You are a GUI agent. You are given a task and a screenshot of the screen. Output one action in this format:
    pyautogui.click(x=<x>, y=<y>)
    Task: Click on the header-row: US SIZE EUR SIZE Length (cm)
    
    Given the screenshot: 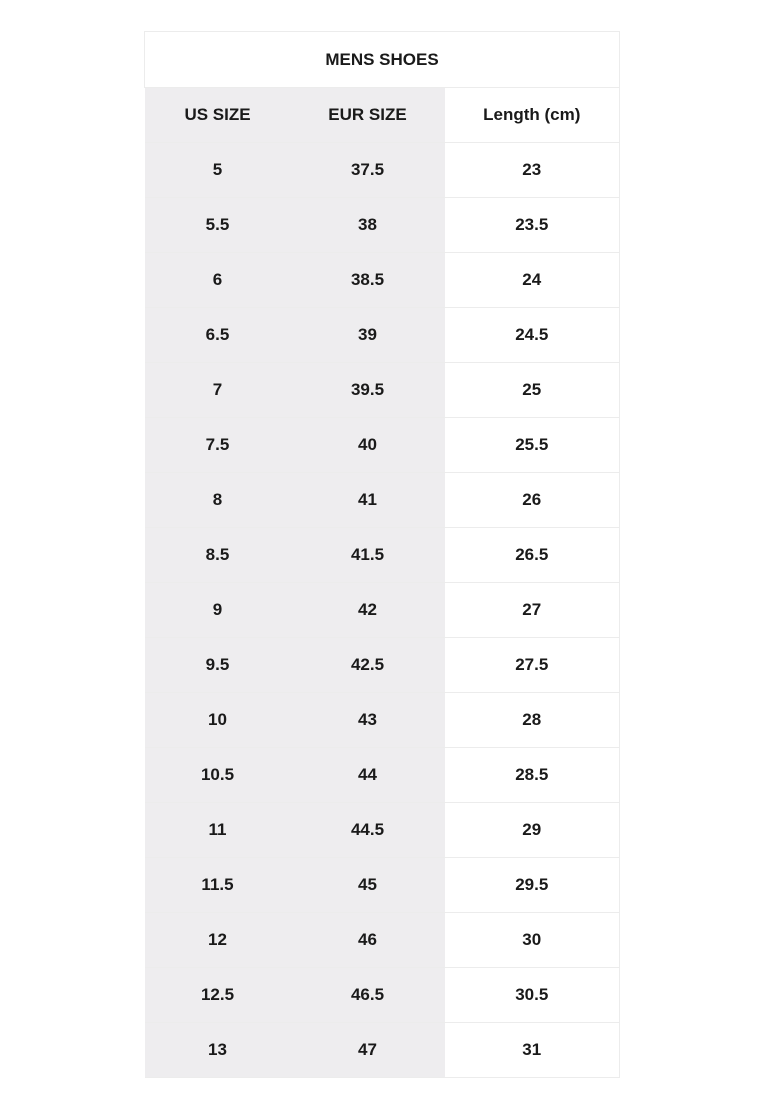 What is the action you would take?
    pyautogui.click(x=382, y=115)
    